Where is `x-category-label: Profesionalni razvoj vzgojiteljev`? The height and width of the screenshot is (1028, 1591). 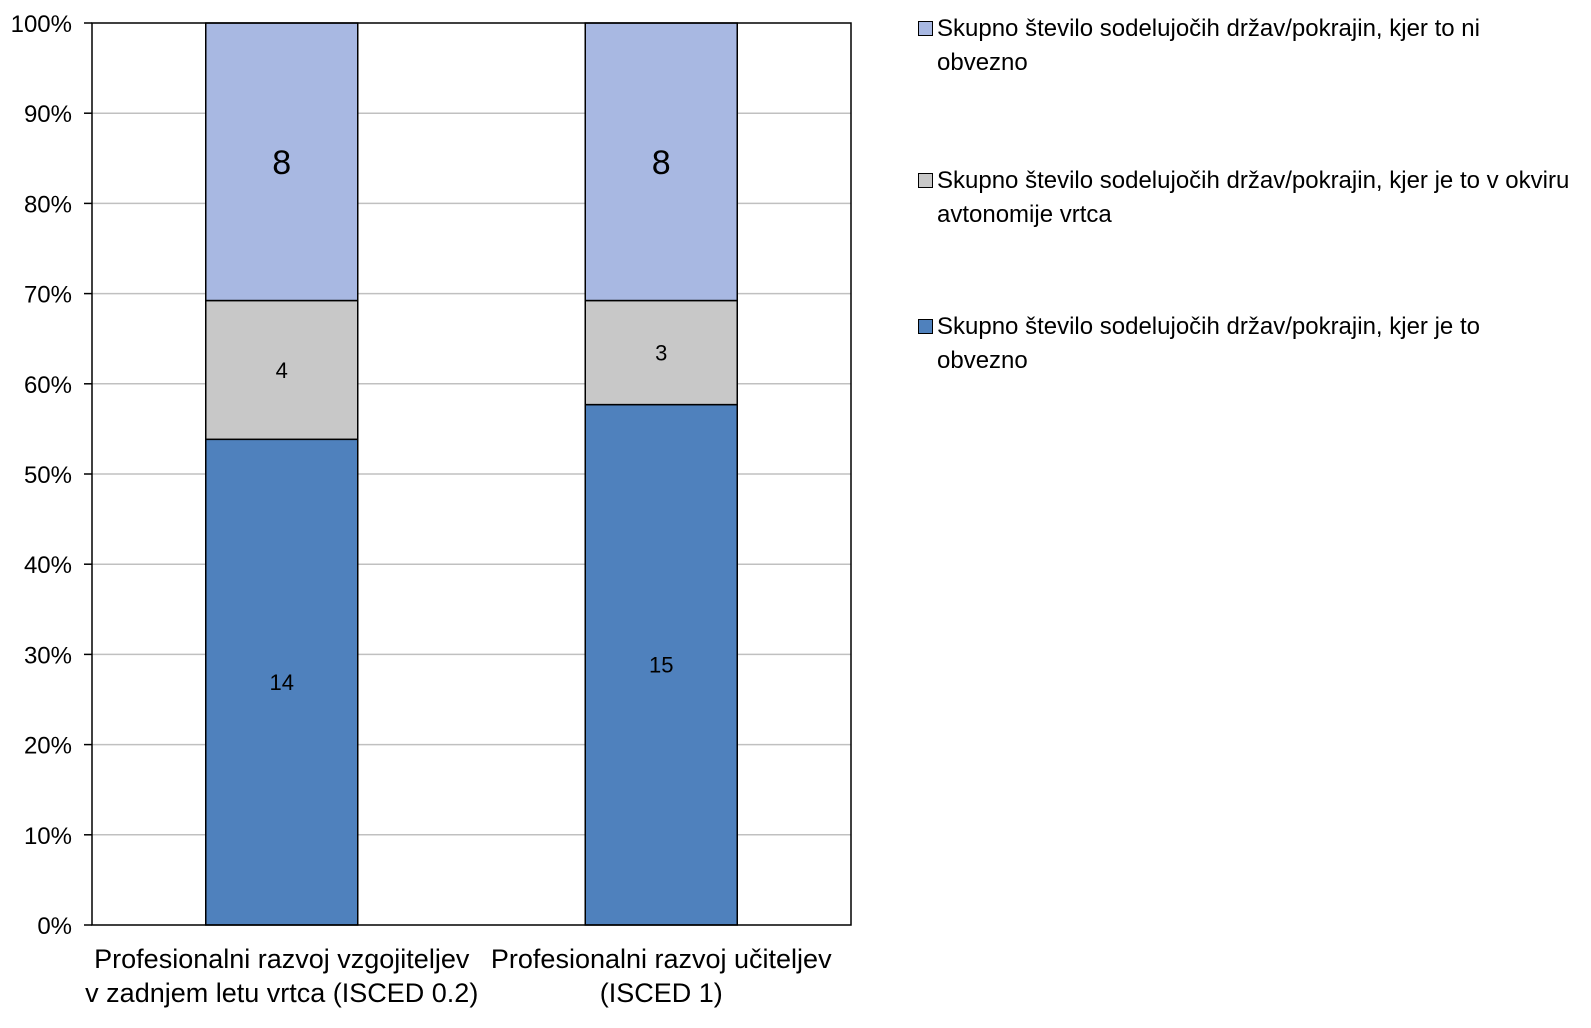
x-category-label: Profesionalni razvoj vzgojiteljev is located at coordinates (282, 959).